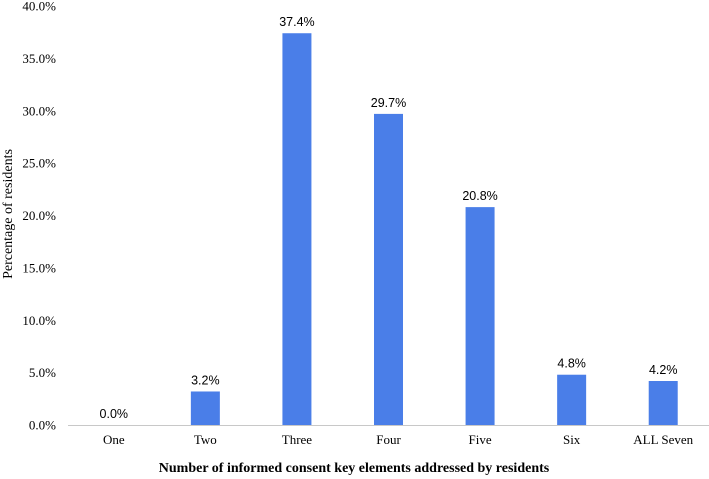 The width and height of the screenshot is (709, 479). What do you see at coordinates (114, 439) in the screenshot?
I see `x-tick-label: One` at bounding box center [114, 439].